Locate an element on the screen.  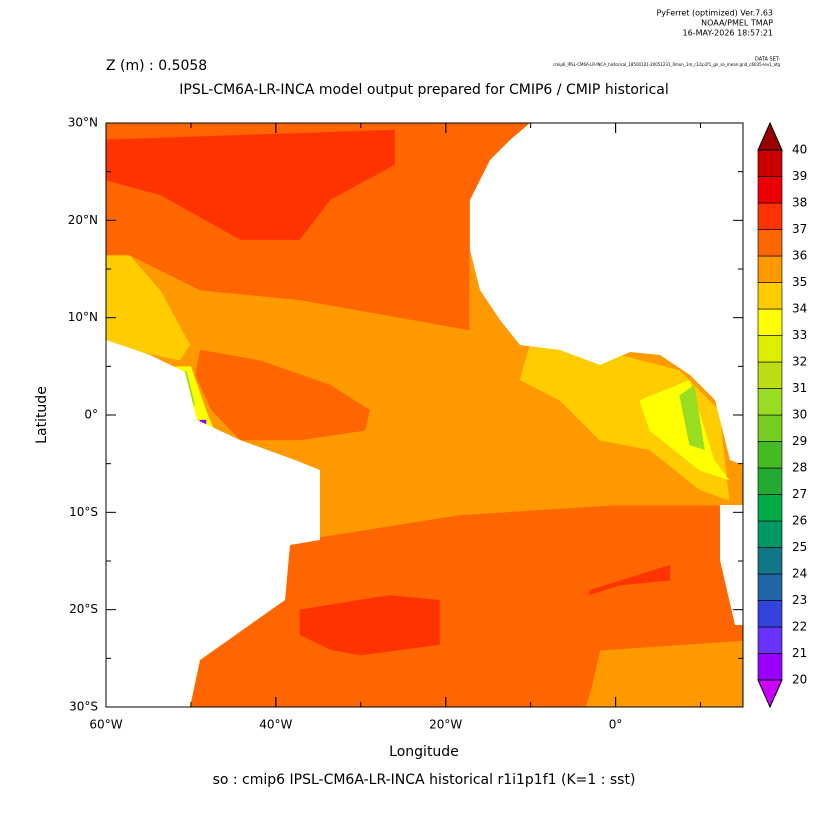
x-tick-label: 0° is located at coordinates (616, 725).